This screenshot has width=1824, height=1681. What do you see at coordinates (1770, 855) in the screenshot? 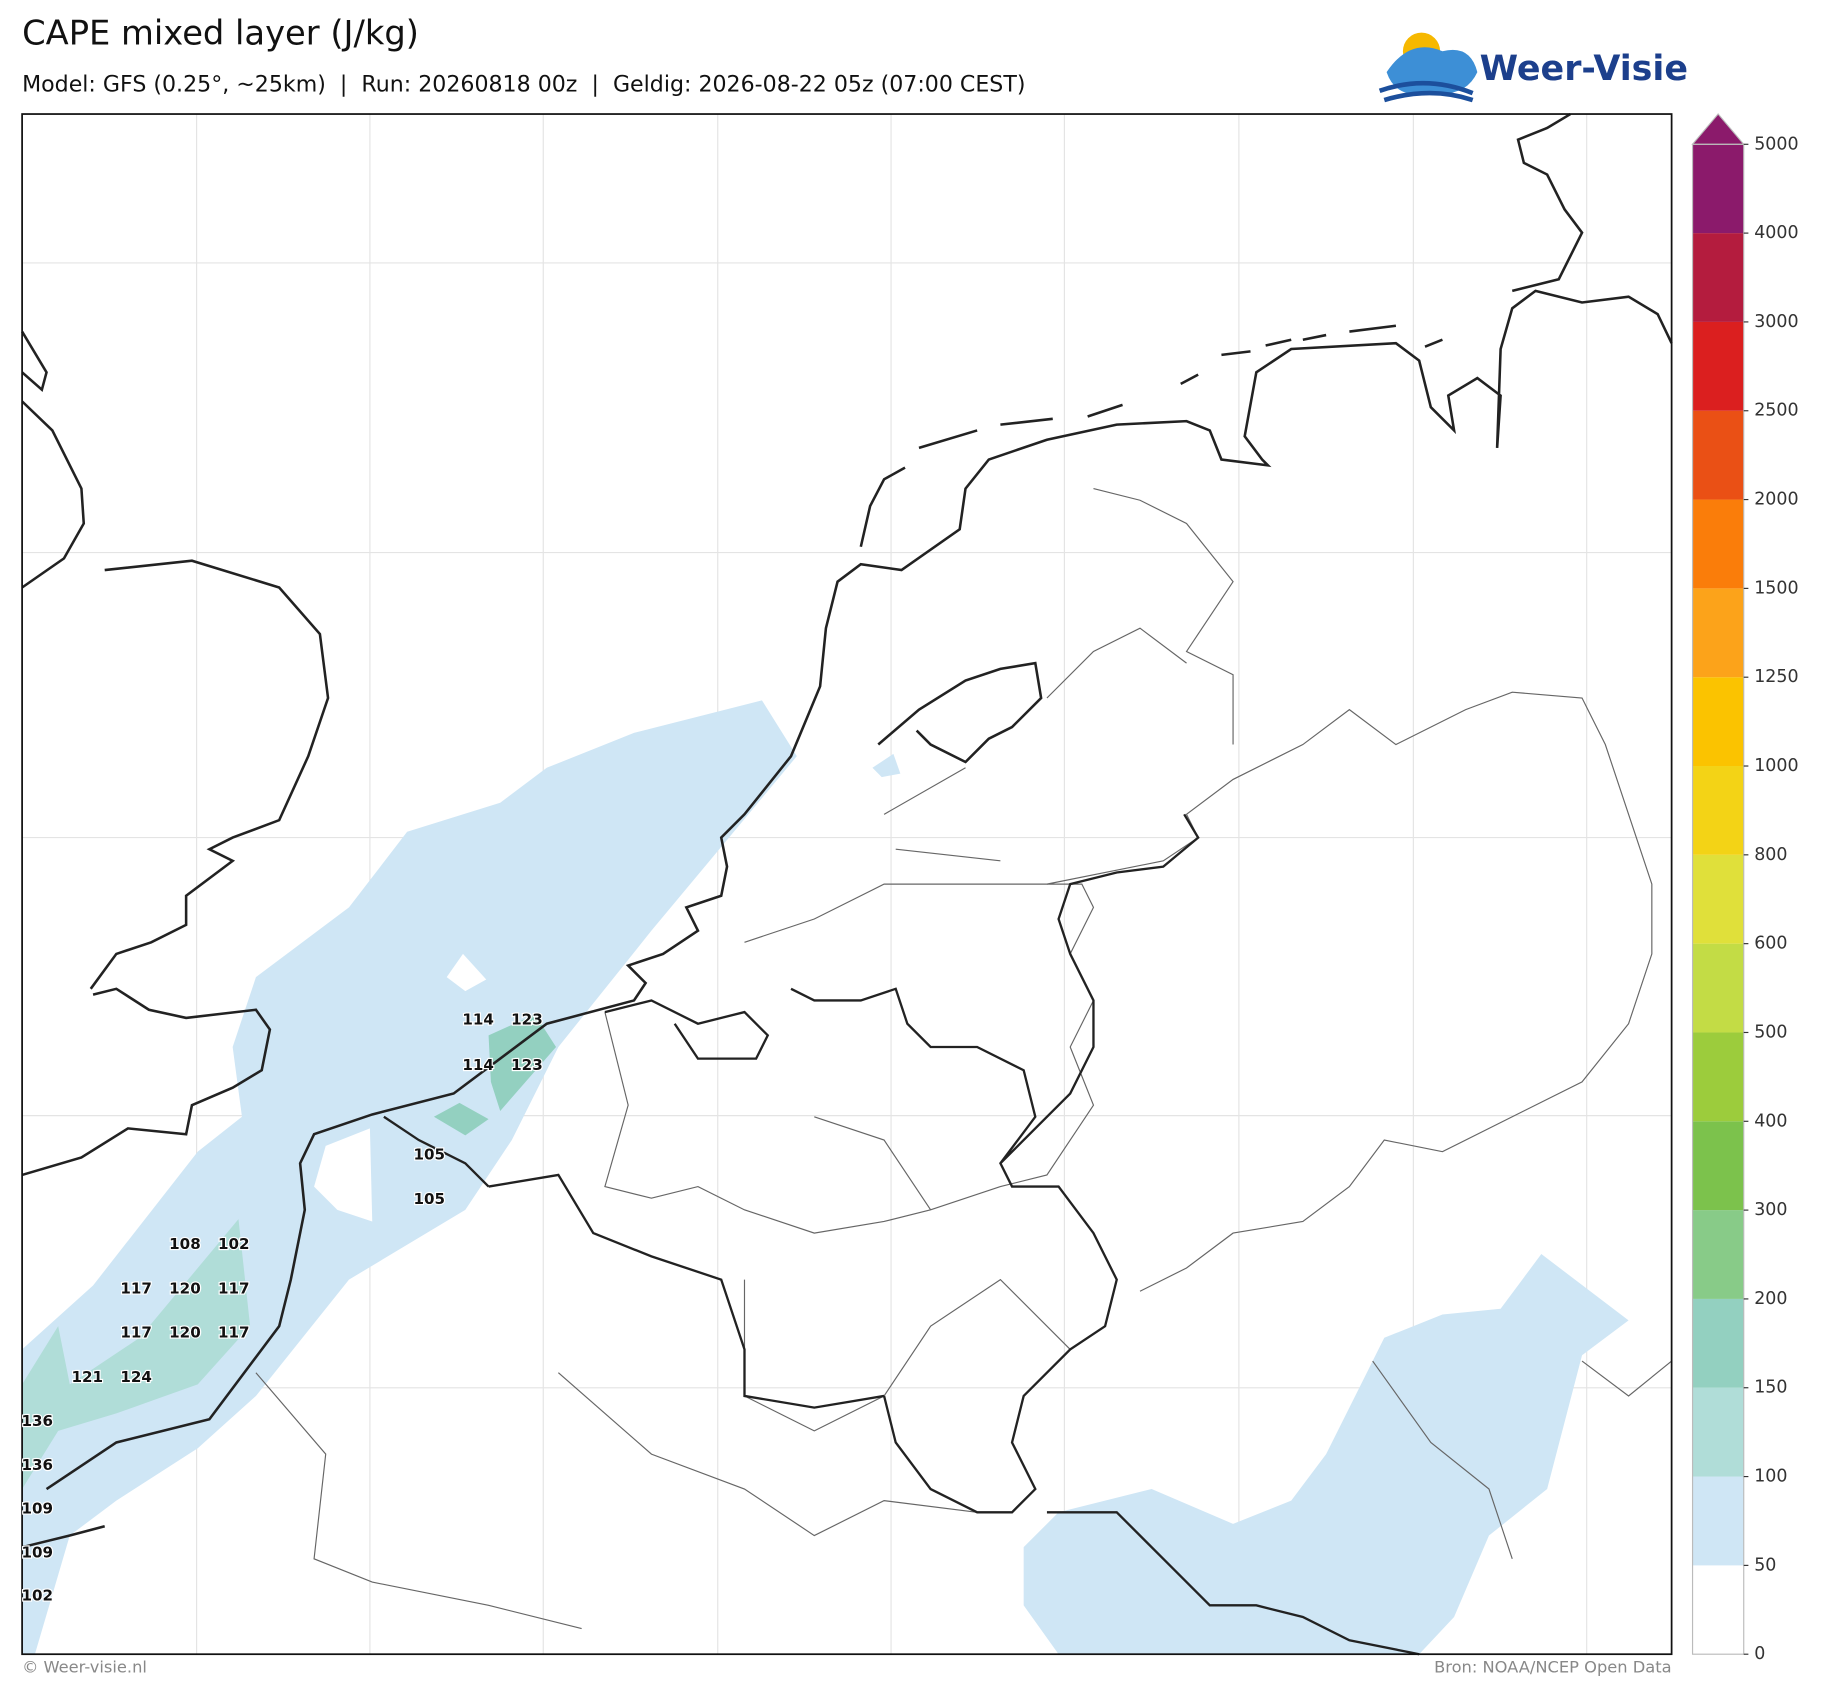
I see `colorbar-tick-label: 800` at bounding box center [1770, 855].